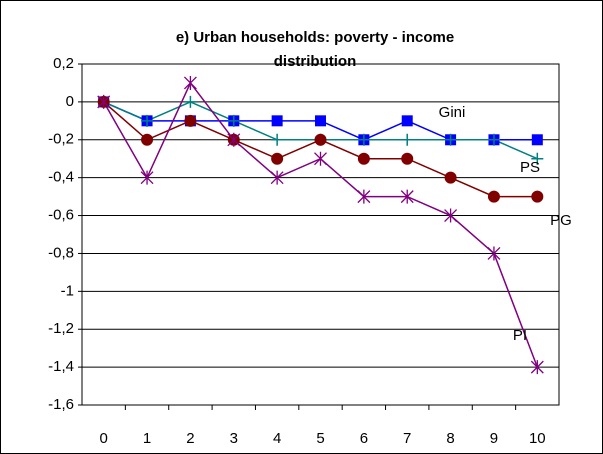  What do you see at coordinates (61, 139) in the screenshot?
I see `y-tick-label: -0,2` at bounding box center [61, 139].